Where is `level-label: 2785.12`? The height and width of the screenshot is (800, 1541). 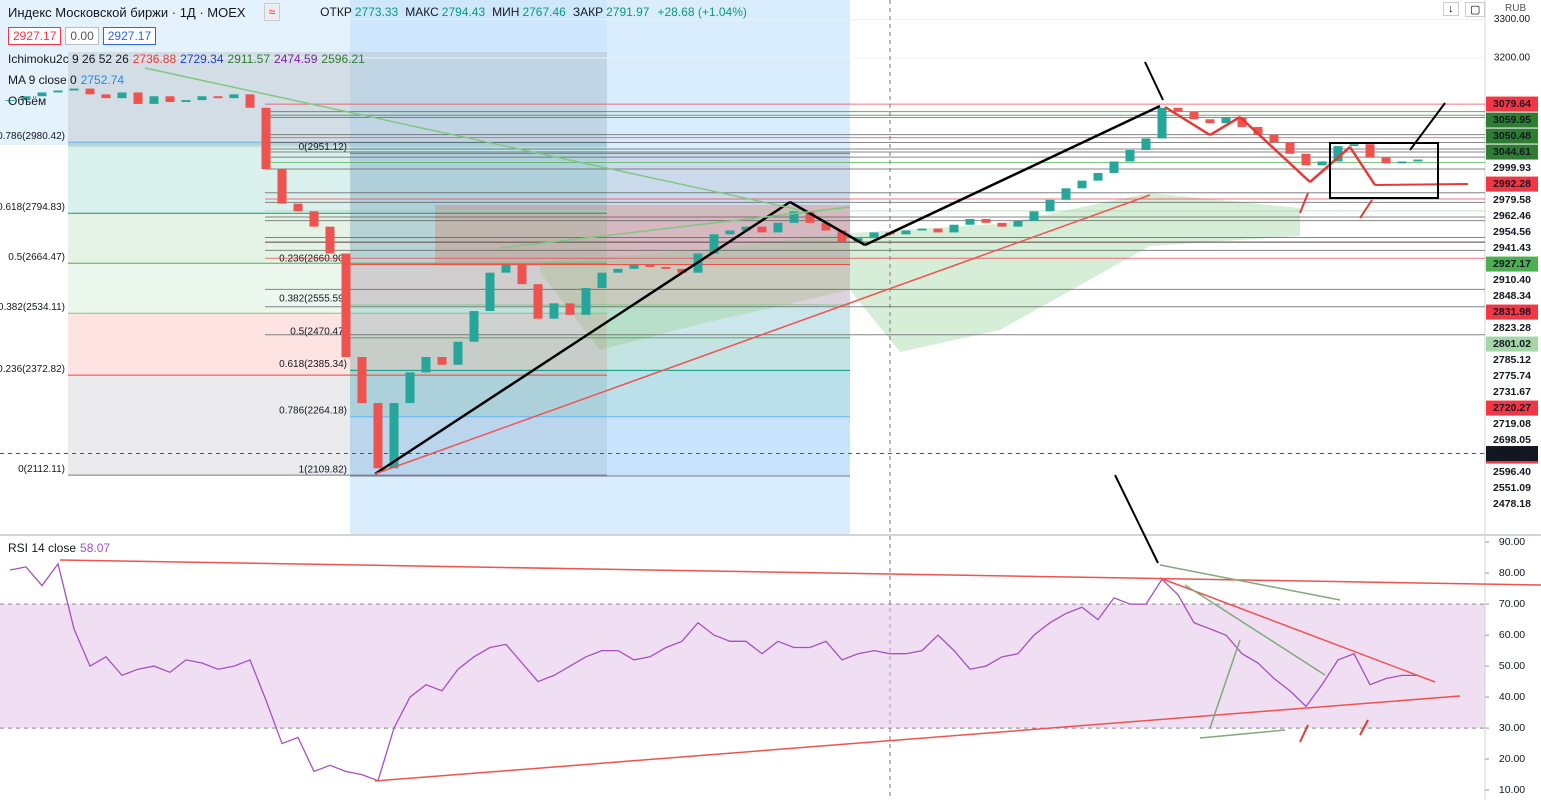 level-label: 2785.12 is located at coordinates (1512, 360).